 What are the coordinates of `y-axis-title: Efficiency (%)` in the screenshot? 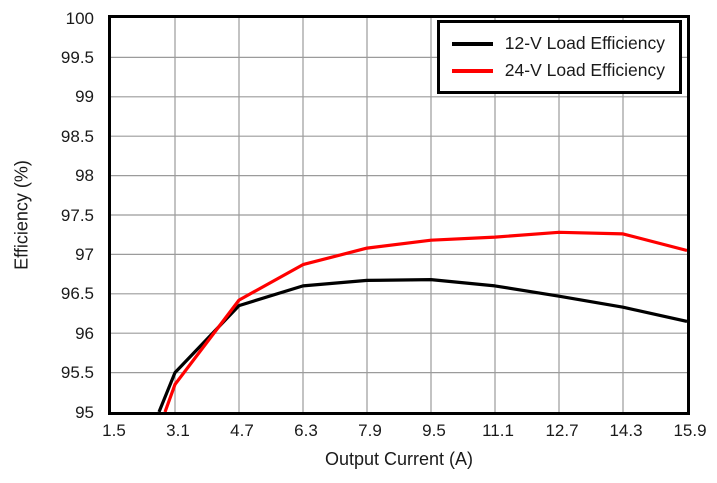 It's located at (21, 215).